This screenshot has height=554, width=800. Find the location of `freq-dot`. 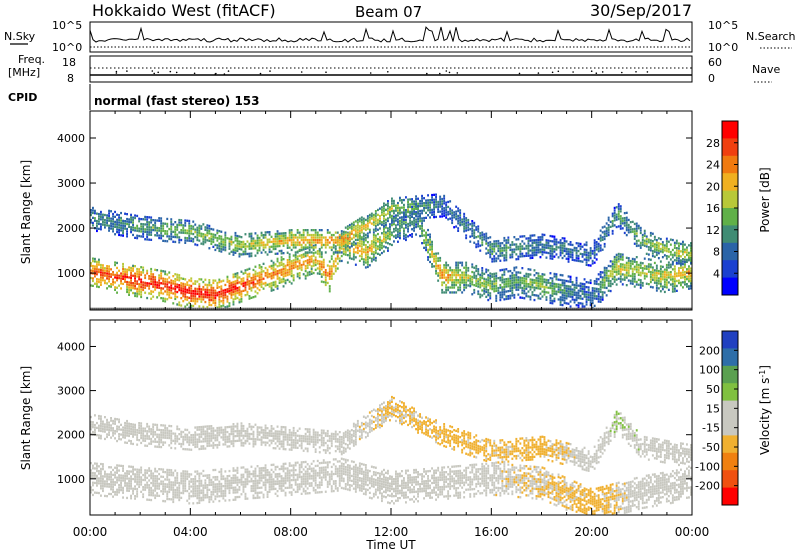

freq-dot is located at coordinates (116, 73).